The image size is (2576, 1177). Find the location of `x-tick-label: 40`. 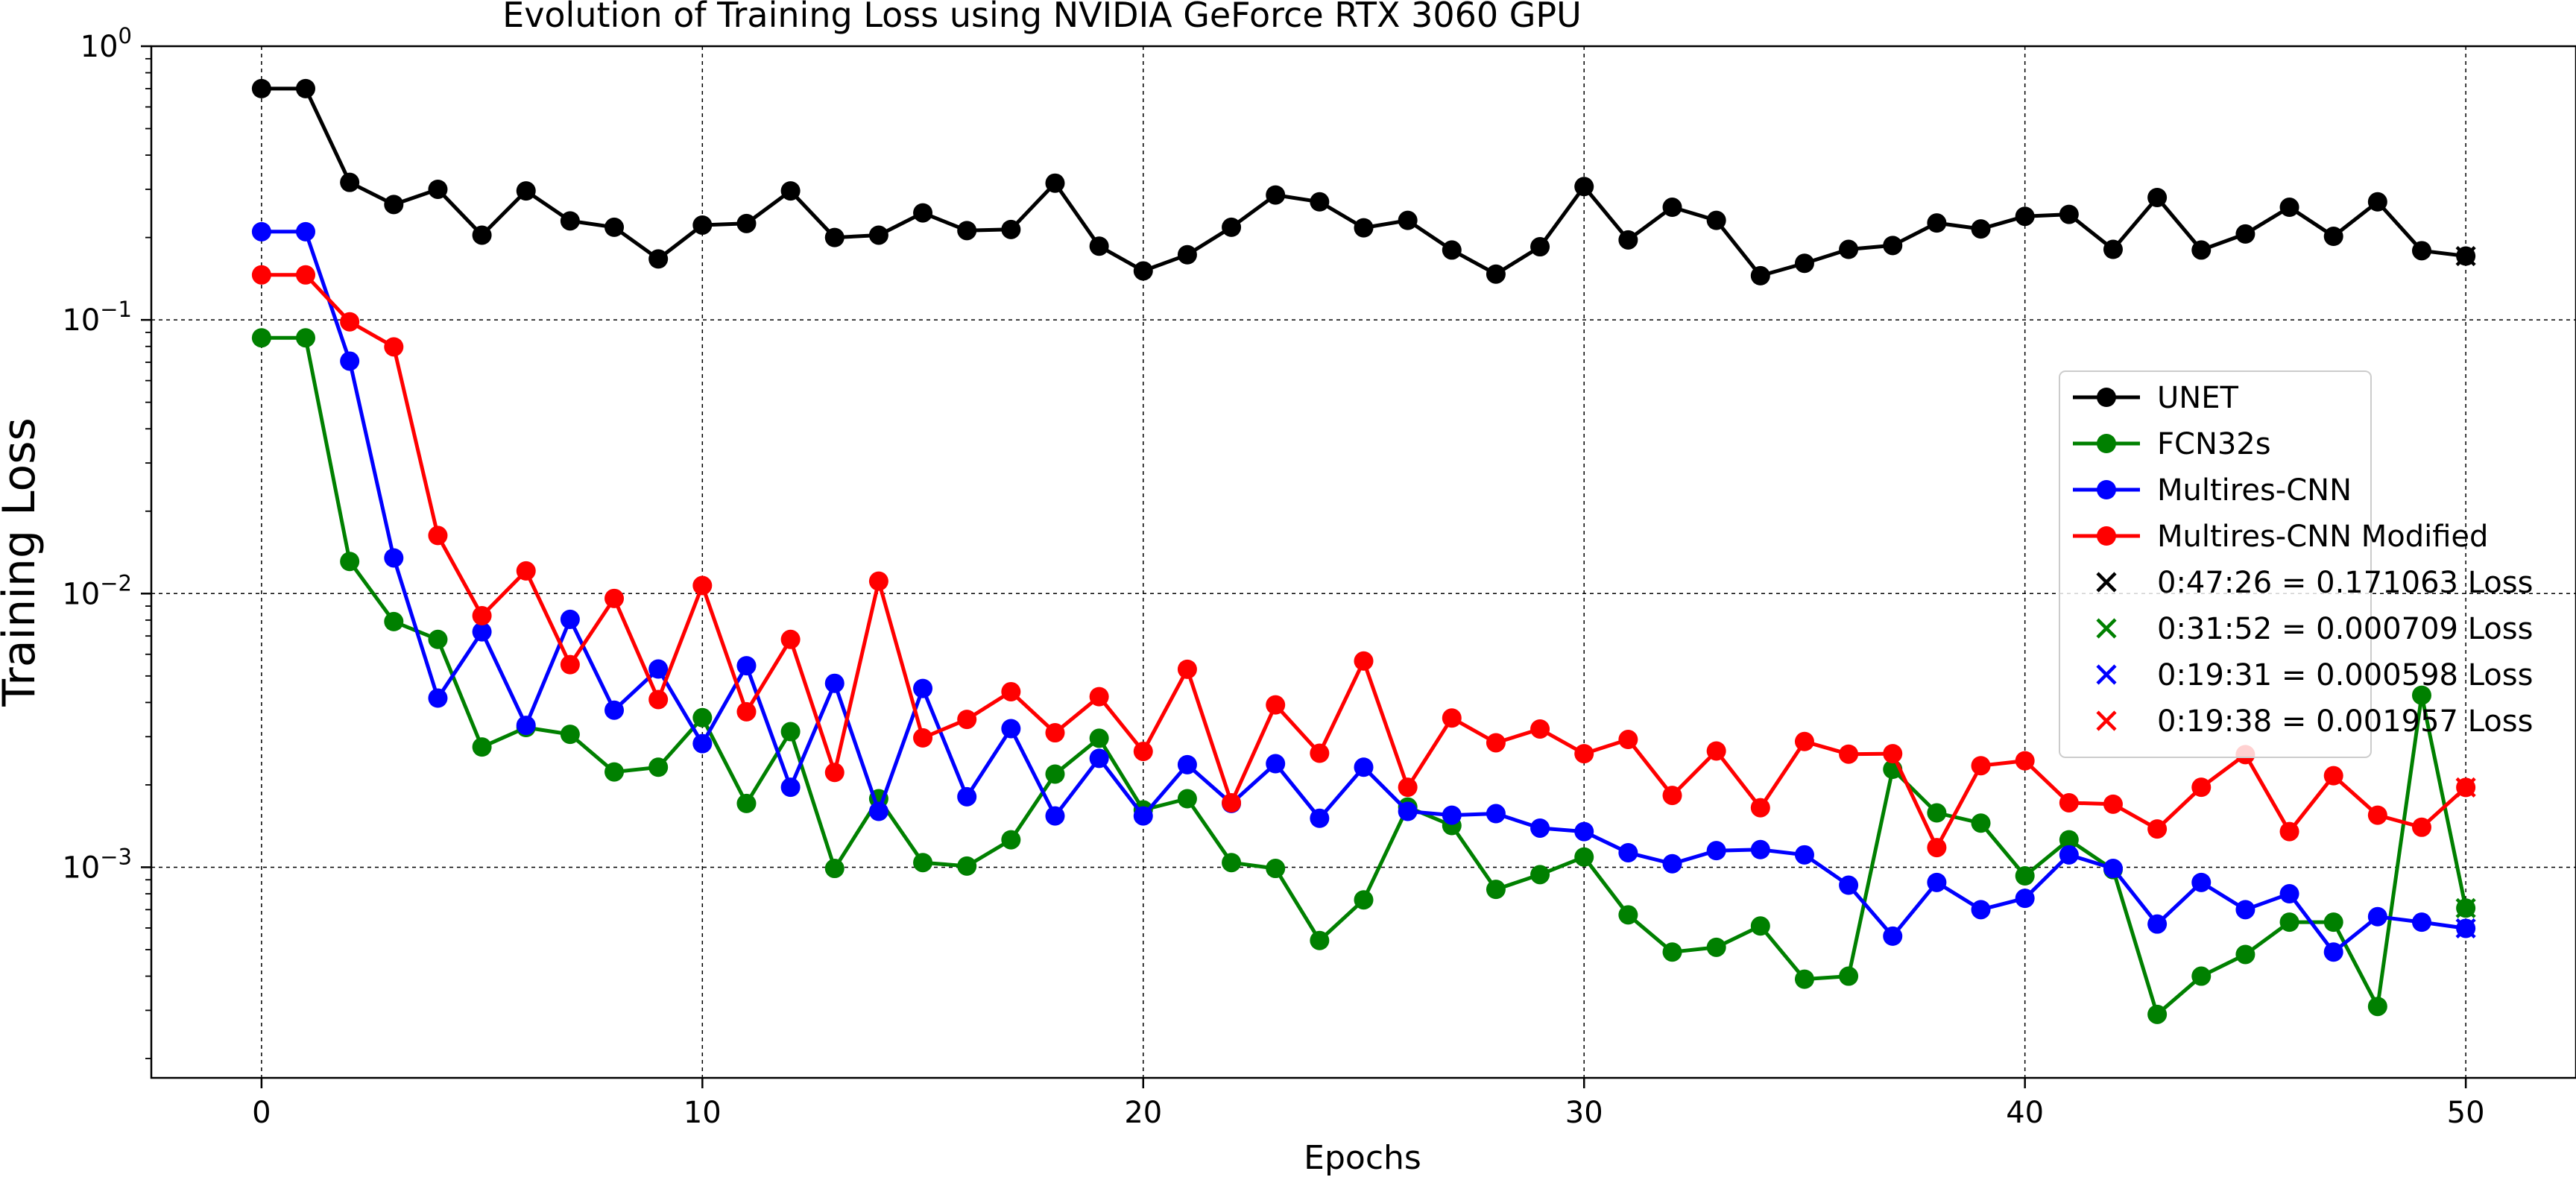

x-tick-label: 40 is located at coordinates (2025, 1113).